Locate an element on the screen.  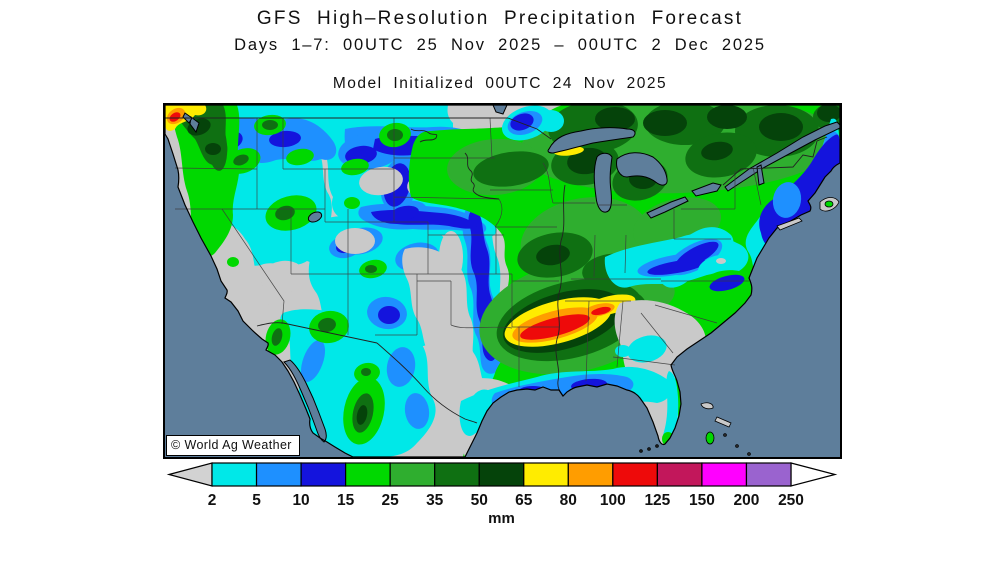
colorbar-tick-label: 50 is located at coordinates (479, 500).